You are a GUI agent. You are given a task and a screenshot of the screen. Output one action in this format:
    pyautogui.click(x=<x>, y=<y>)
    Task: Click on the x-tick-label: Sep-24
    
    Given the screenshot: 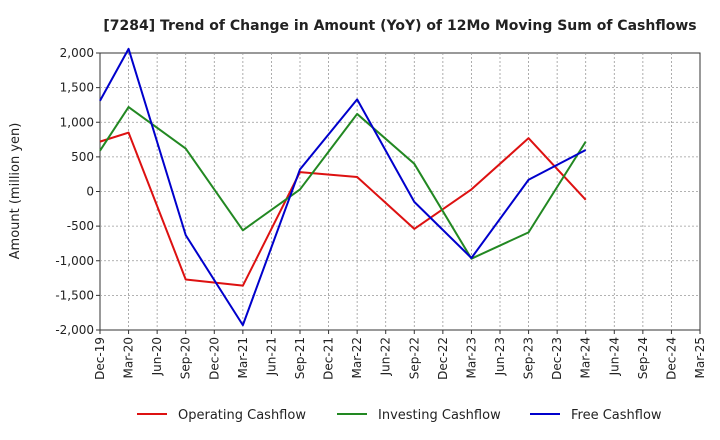 What is the action you would take?
    pyautogui.click(x=643, y=358)
    